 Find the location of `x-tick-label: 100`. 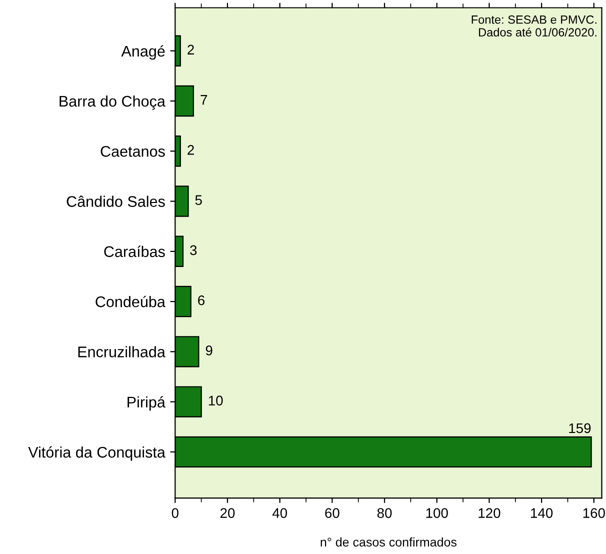

x-tick-label: 100 is located at coordinates (437, 513).